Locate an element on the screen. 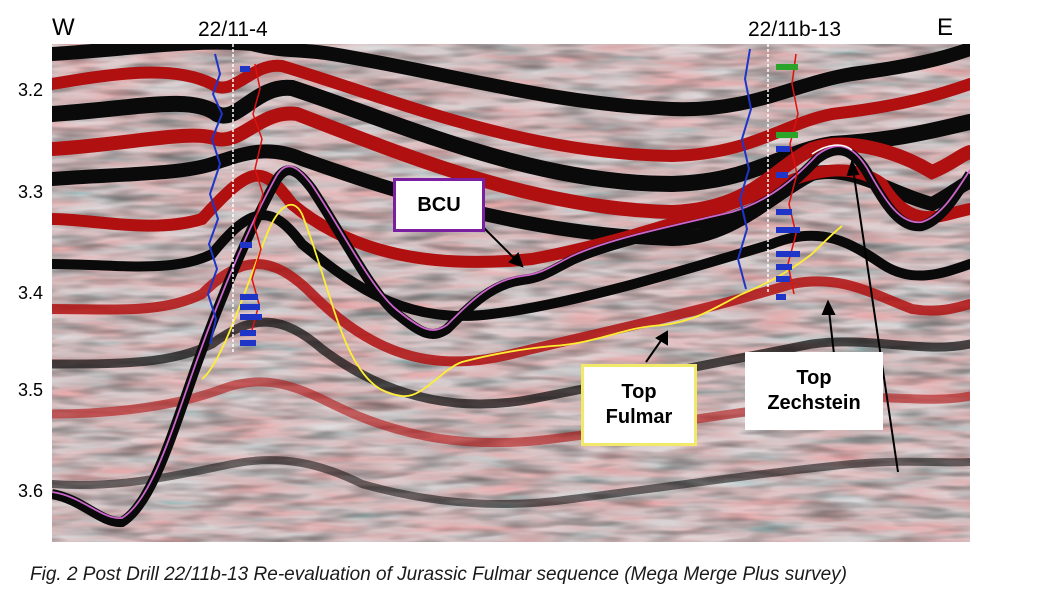 The width and height of the screenshot is (1058, 605). east-label: E is located at coordinates (945, 27).